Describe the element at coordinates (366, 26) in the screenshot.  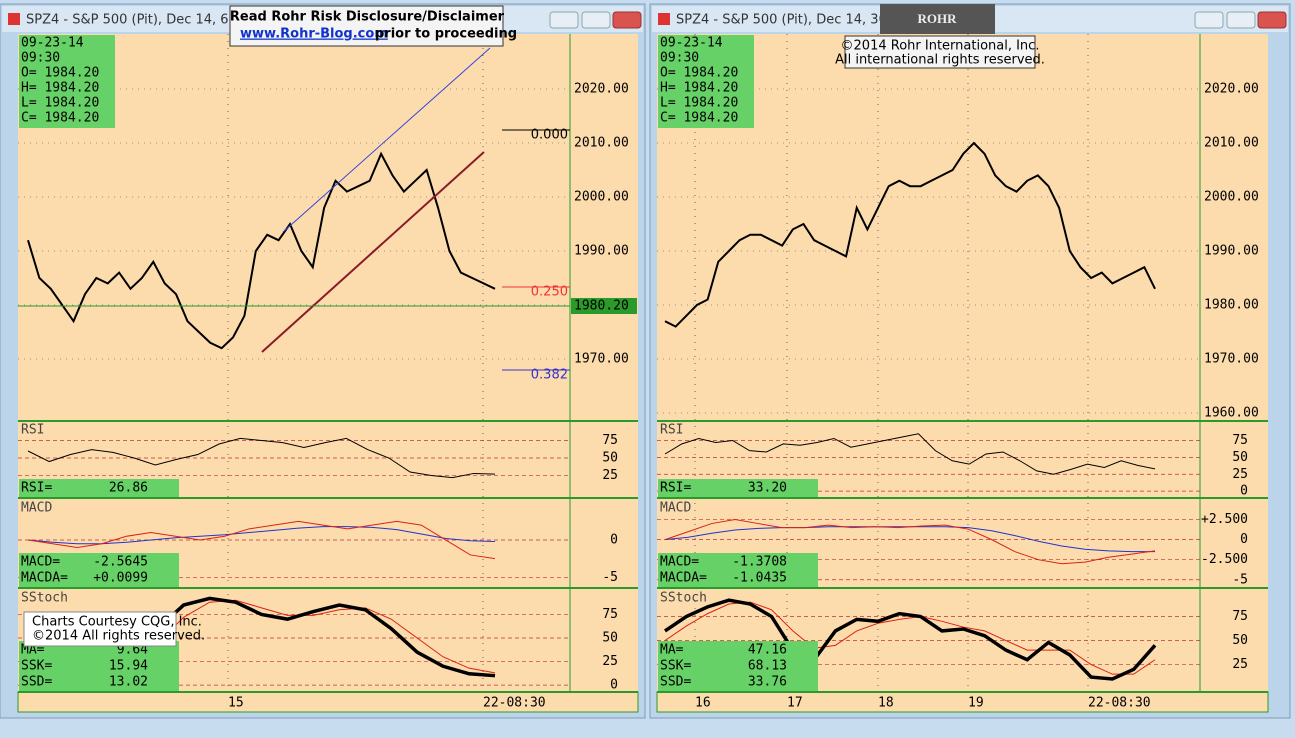
I see `banner-box` at that location.